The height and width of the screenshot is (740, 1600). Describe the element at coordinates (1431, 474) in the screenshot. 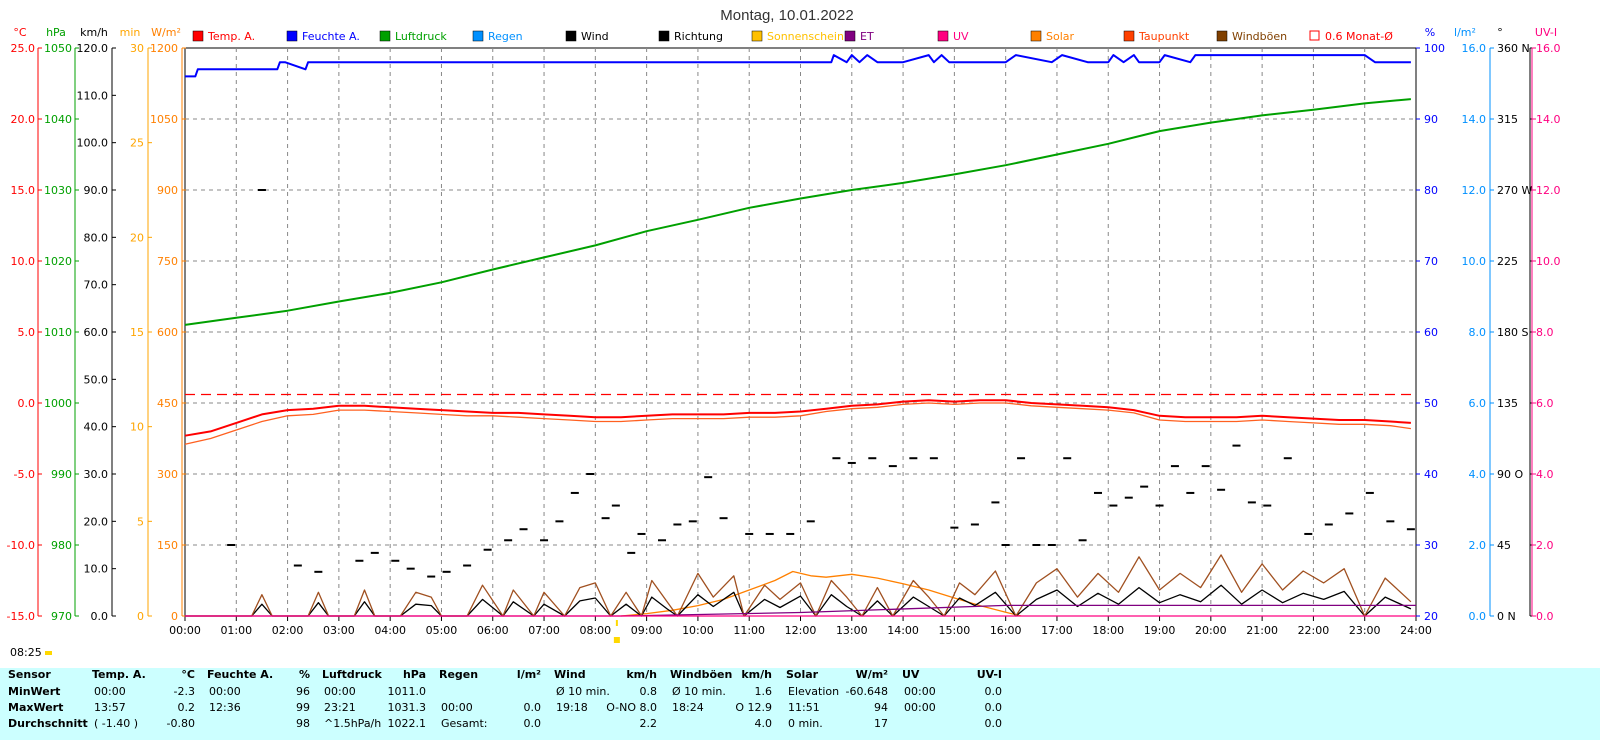

I see `axis-tick-label-humidity: 40` at that location.